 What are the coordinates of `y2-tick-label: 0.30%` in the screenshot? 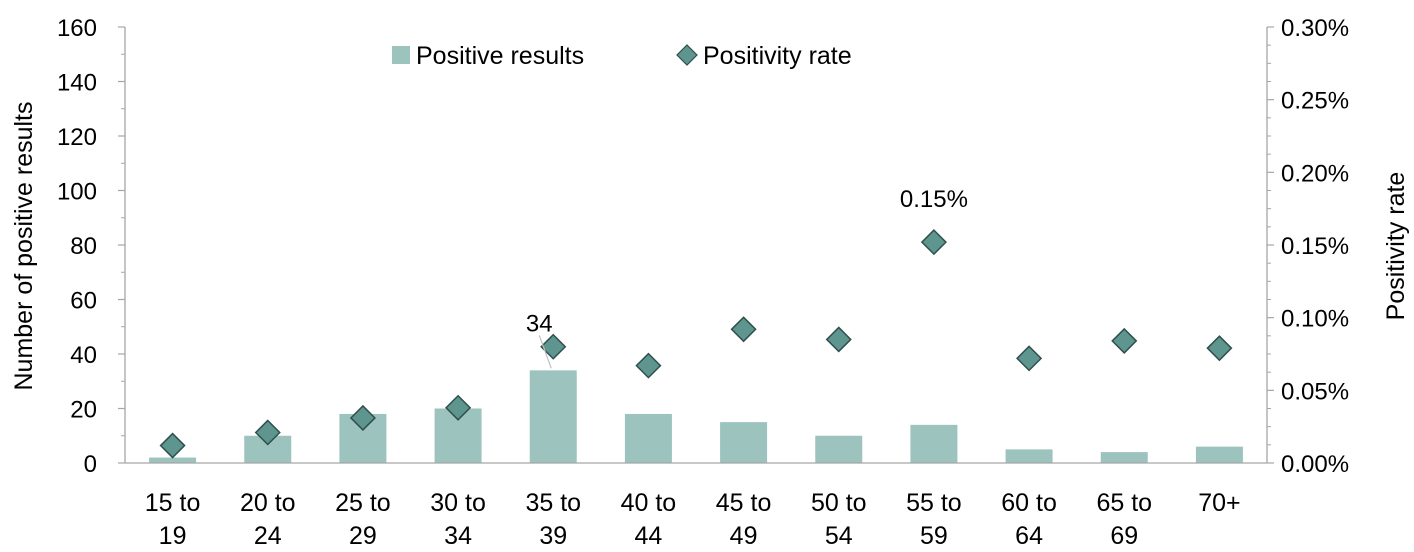 It's located at (1315, 28).